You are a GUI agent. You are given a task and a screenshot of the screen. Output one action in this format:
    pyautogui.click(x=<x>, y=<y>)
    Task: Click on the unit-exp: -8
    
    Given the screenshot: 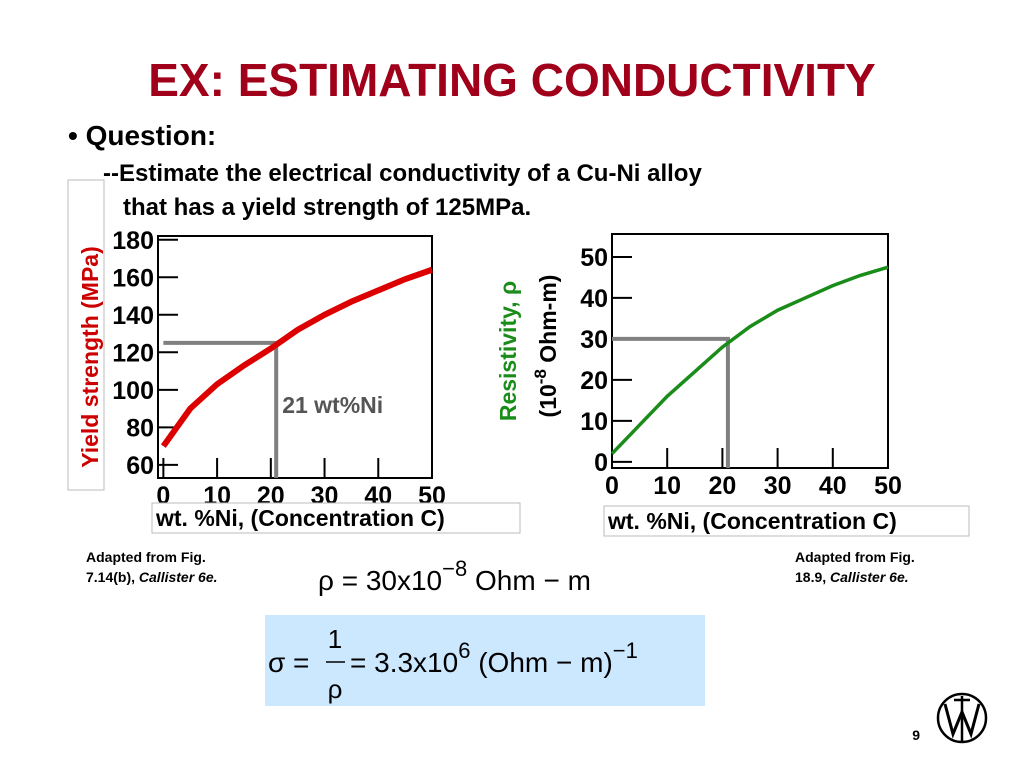 What is the action you would take?
    pyautogui.click(x=540, y=376)
    